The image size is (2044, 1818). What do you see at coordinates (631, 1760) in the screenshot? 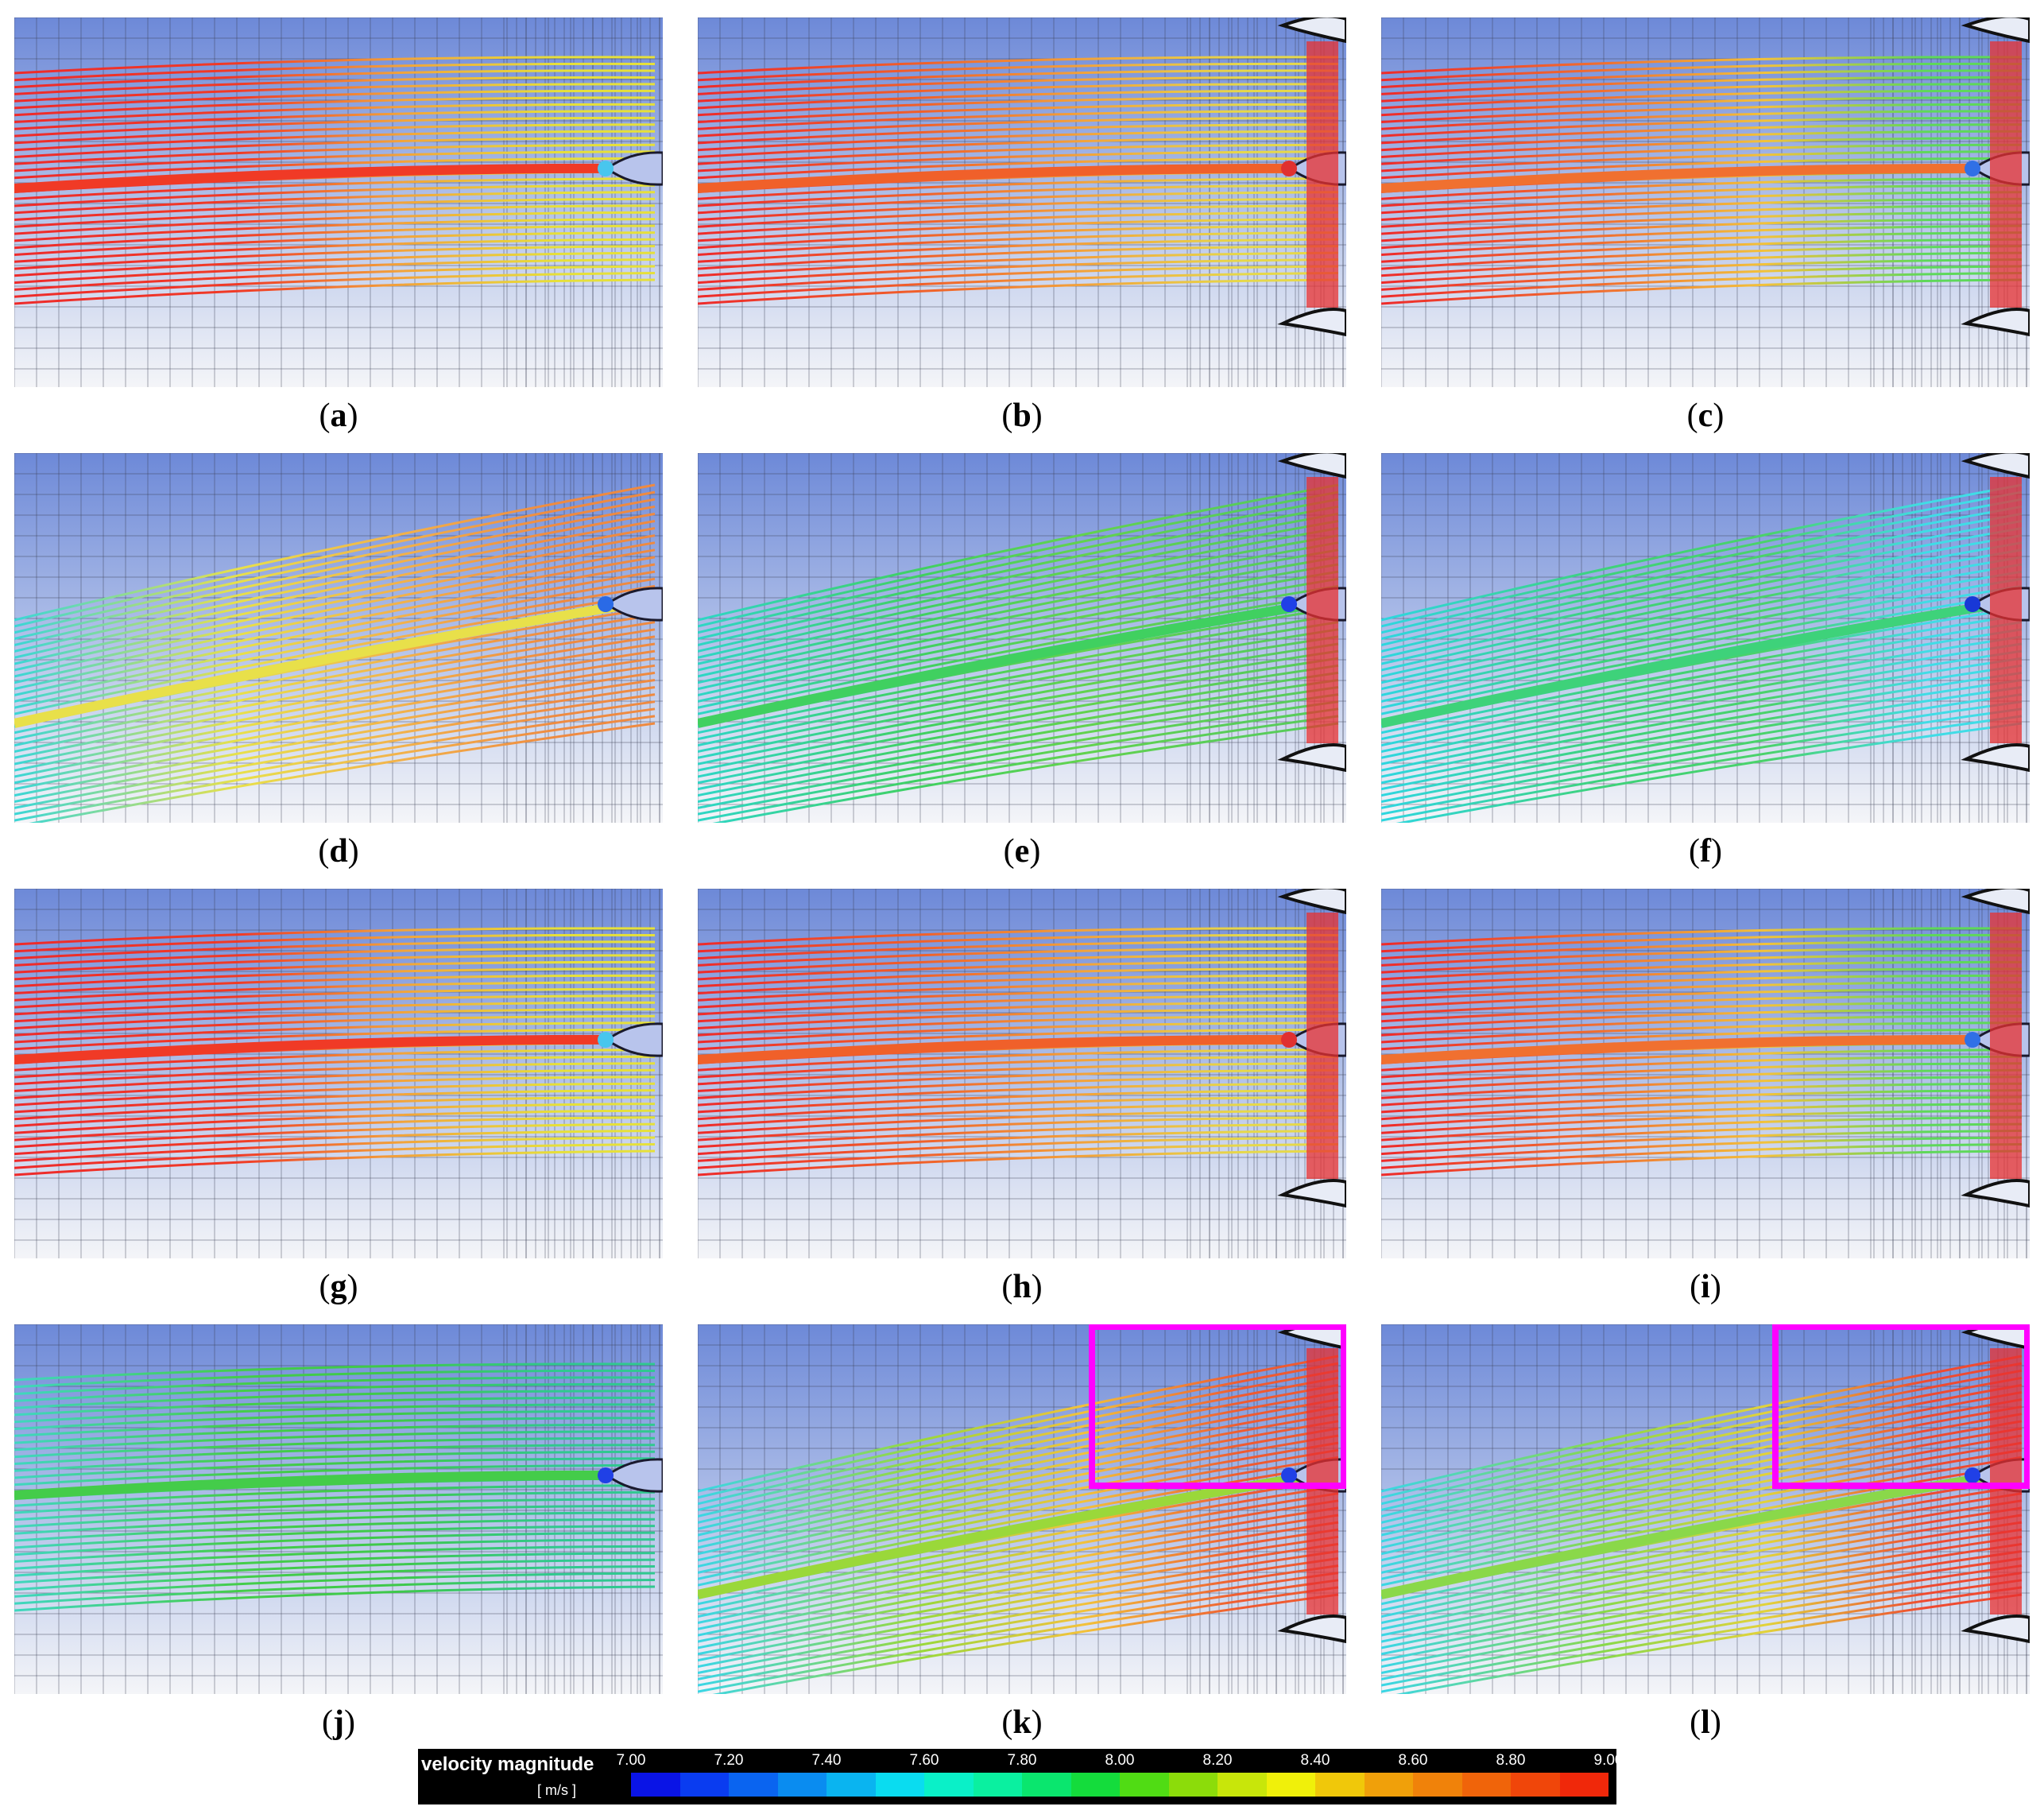
I see `colorbar-tick-label: 7.00` at bounding box center [631, 1760].